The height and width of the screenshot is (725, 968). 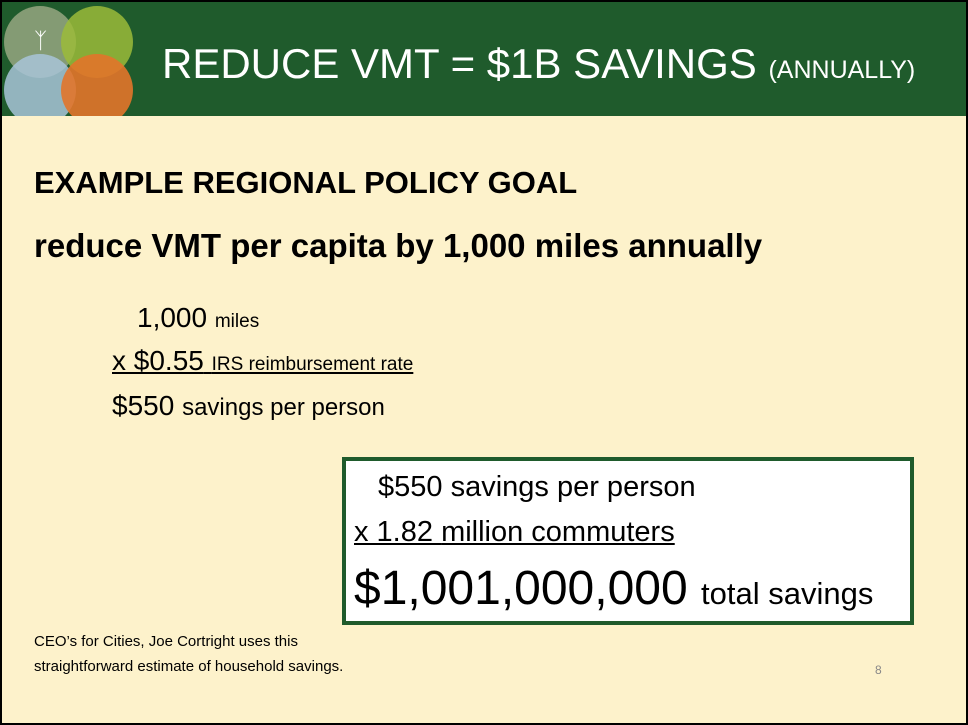 What do you see at coordinates (558, 532) in the screenshot?
I see `label: million commuters` at bounding box center [558, 532].